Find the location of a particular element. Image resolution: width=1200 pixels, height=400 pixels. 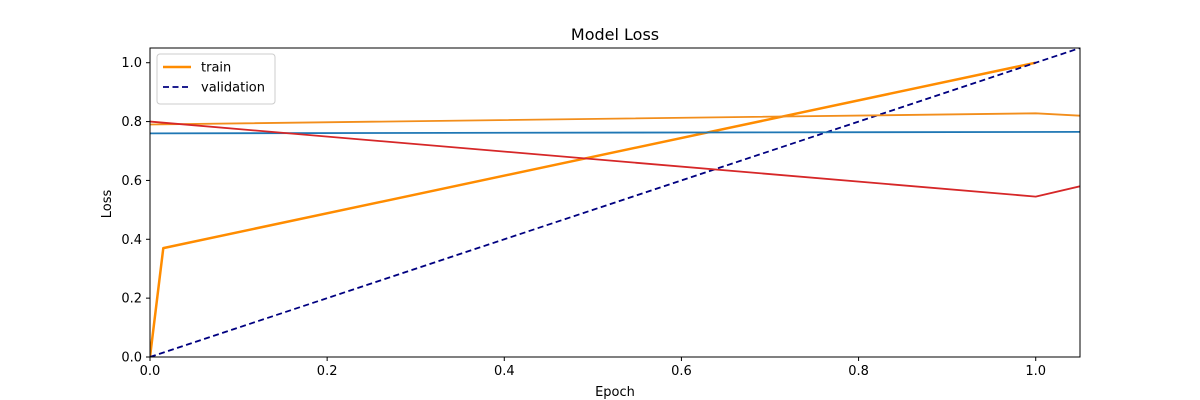

legend-label-train: train is located at coordinates (216, 68).